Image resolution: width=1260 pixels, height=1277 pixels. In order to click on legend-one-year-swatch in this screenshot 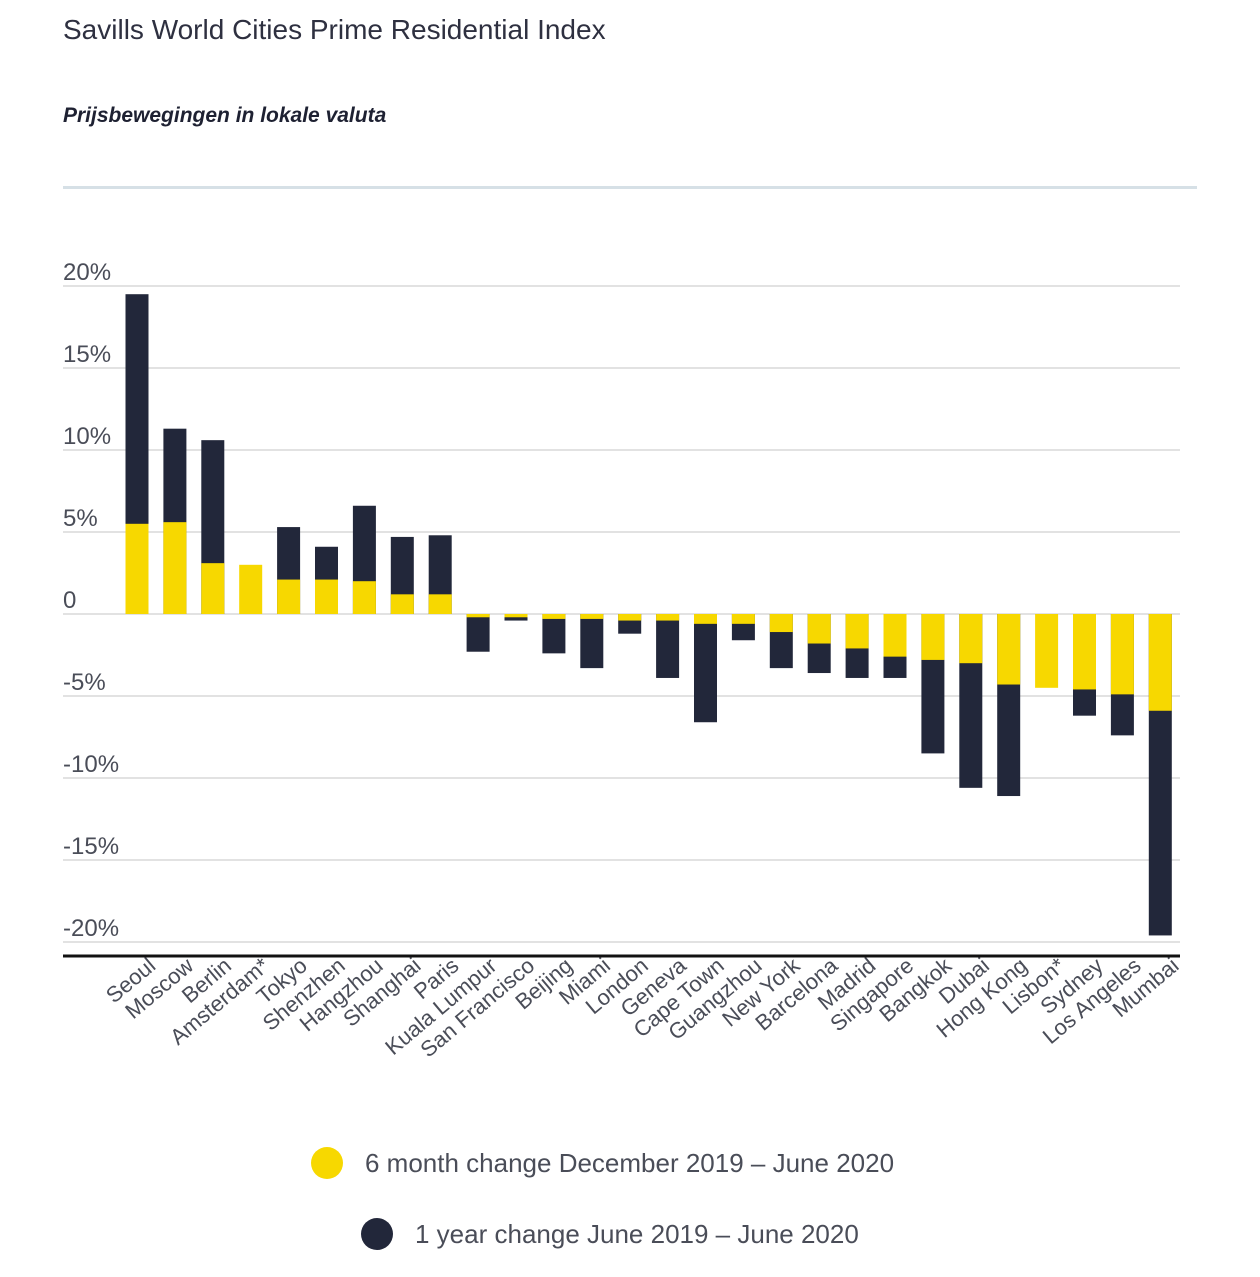, I will do `click(377, 1234)`.